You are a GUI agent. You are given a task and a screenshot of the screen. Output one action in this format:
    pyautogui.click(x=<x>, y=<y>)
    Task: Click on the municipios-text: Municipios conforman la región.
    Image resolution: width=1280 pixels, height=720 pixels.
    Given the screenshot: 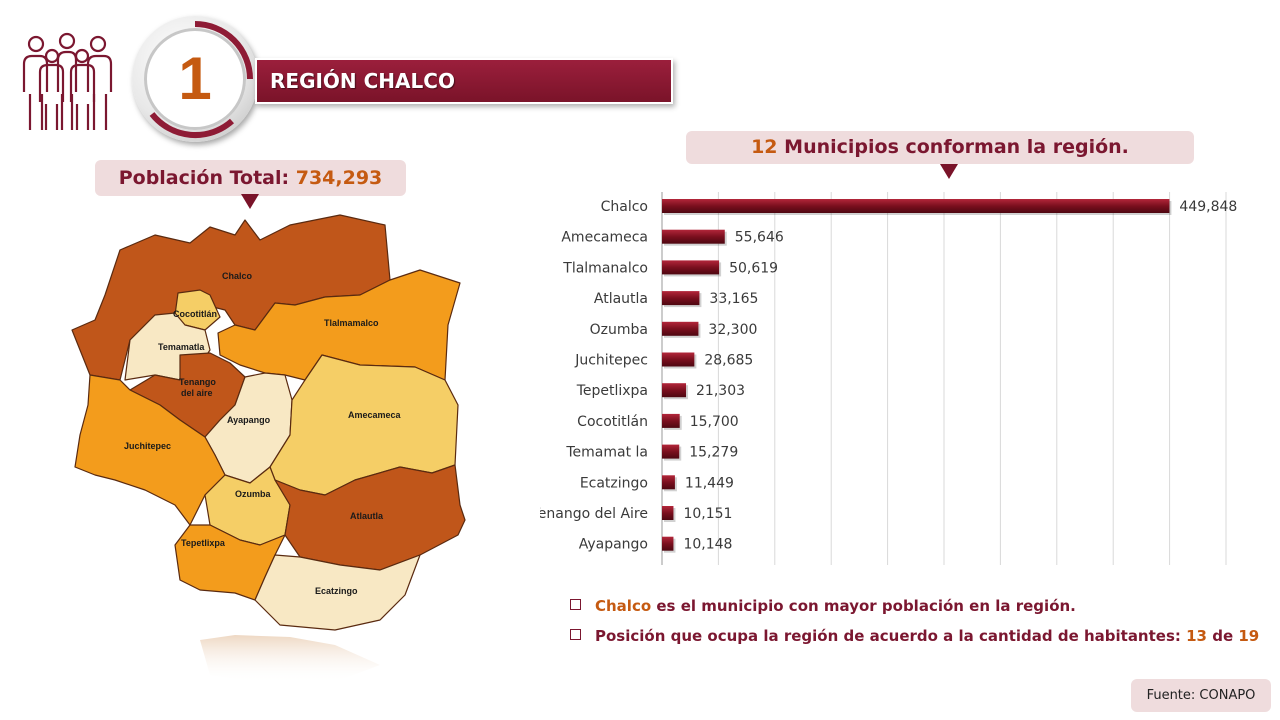 What is the action you would take?
    pyautogui.click(x=956, y=147)
    